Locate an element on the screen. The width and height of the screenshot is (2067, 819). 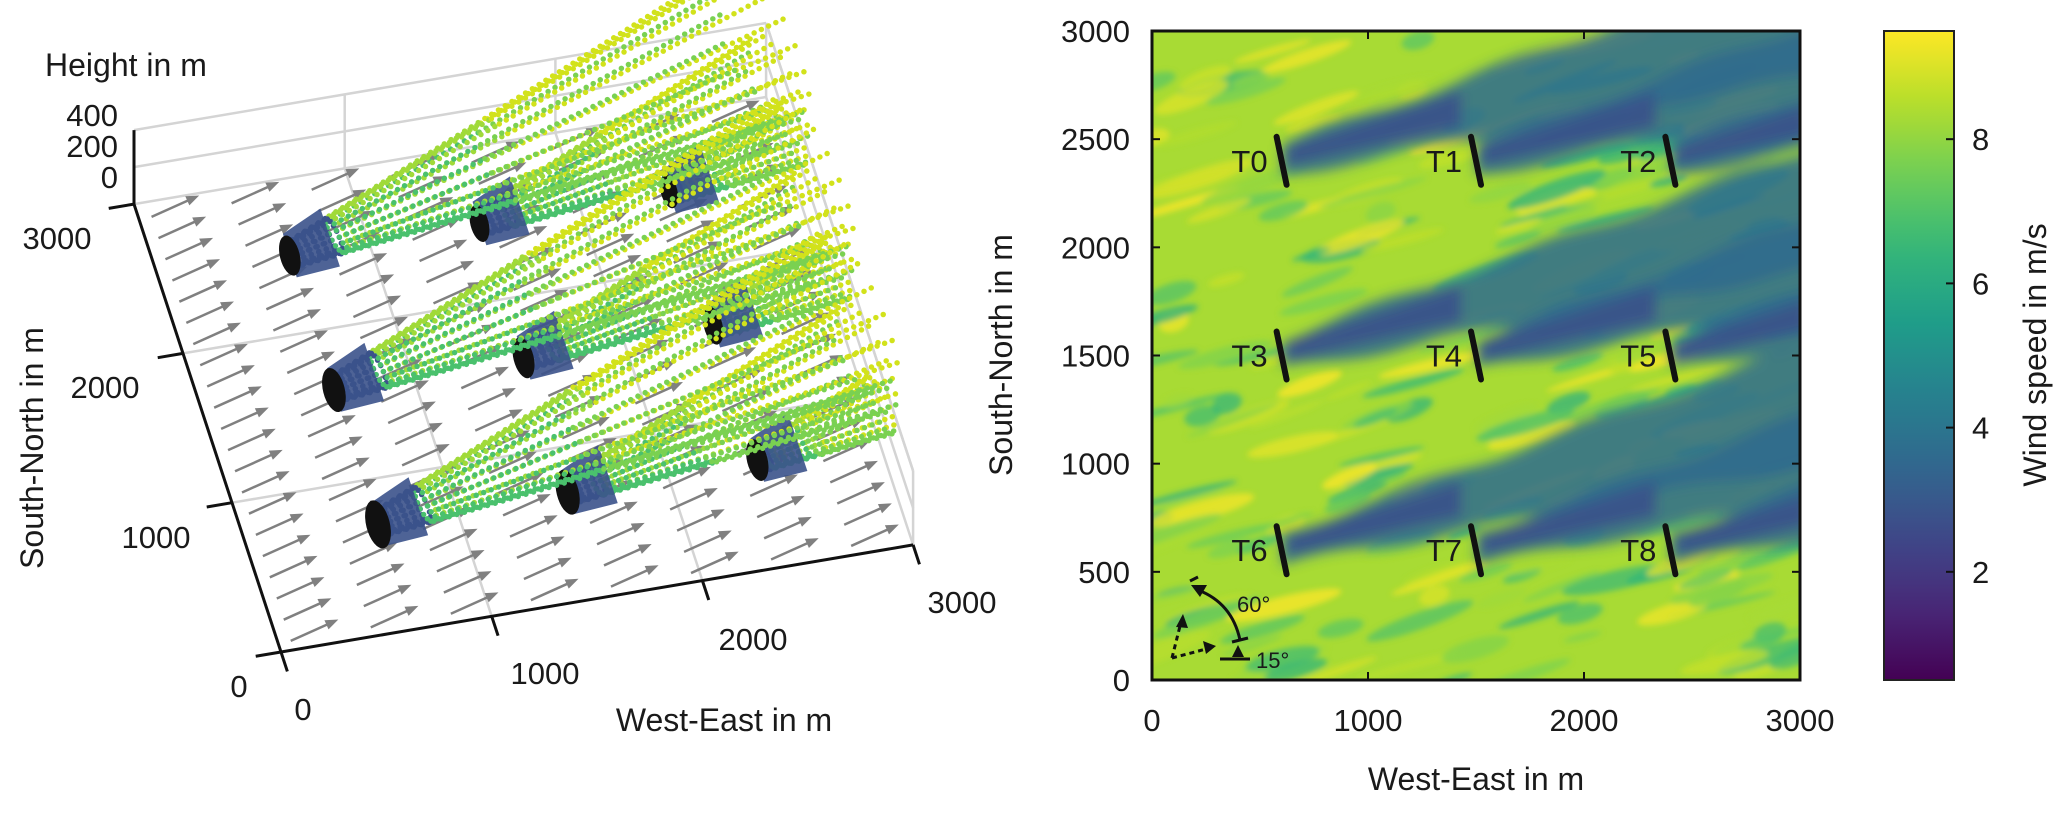
heatmap-y-tick-2500: 2500 is located at coordinates (1095, 139).